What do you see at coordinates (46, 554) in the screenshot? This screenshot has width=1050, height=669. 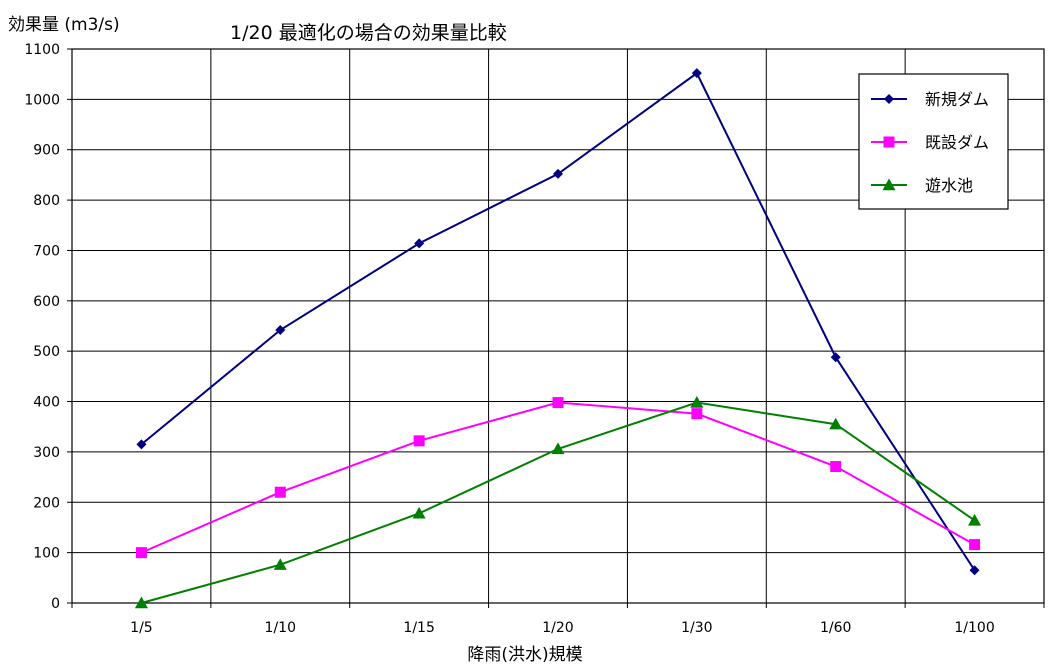 I see `y-tick-label: 100` at bounding box center [46, 554].